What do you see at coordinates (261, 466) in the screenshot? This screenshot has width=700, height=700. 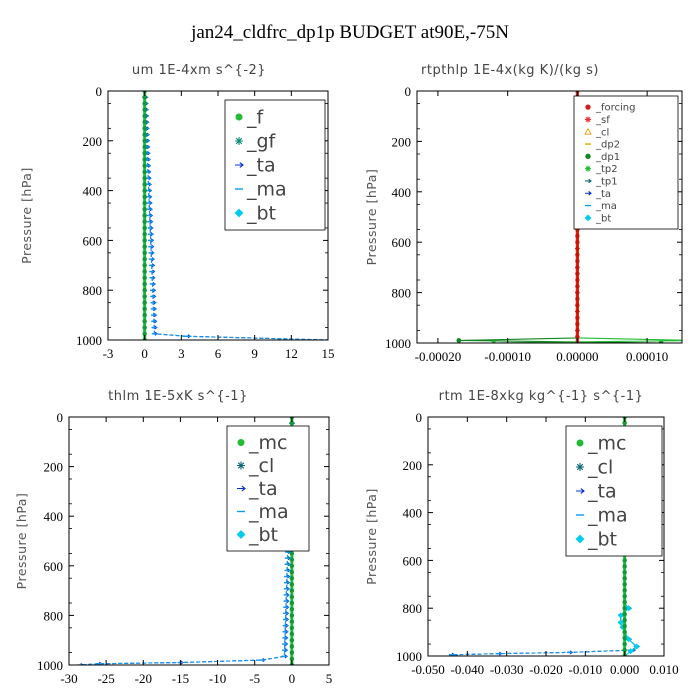 I see `legend-label: _cl` at bounding box center [261, 466].